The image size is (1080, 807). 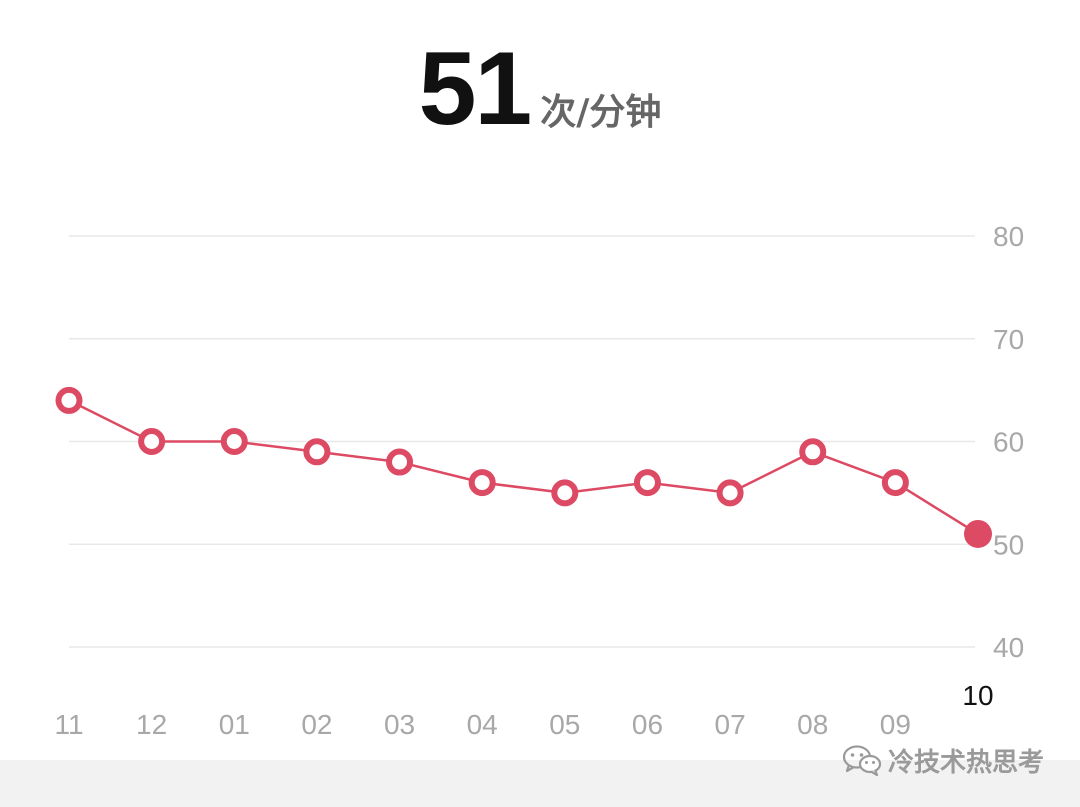 I want to click on x-tick-label: 05, so click(x=564, y=724).